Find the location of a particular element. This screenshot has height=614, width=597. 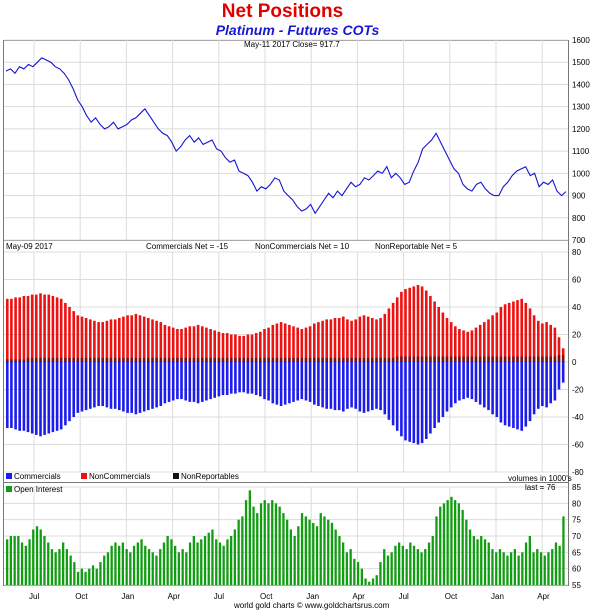

legend-label-noncommercials: NonCommercials is located at coordinates (119, 476).